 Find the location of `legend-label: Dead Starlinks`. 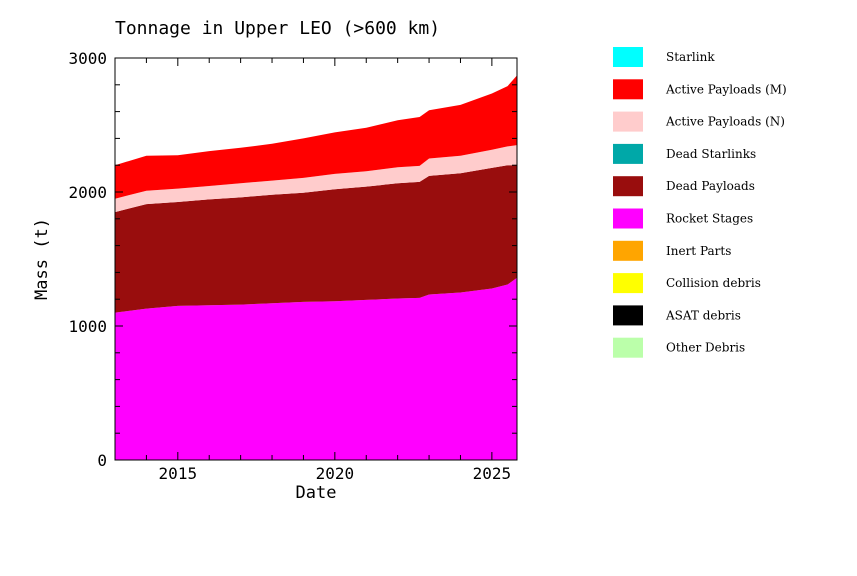

legend-label: Dead Starlinks is located at coordinates (711, 154).